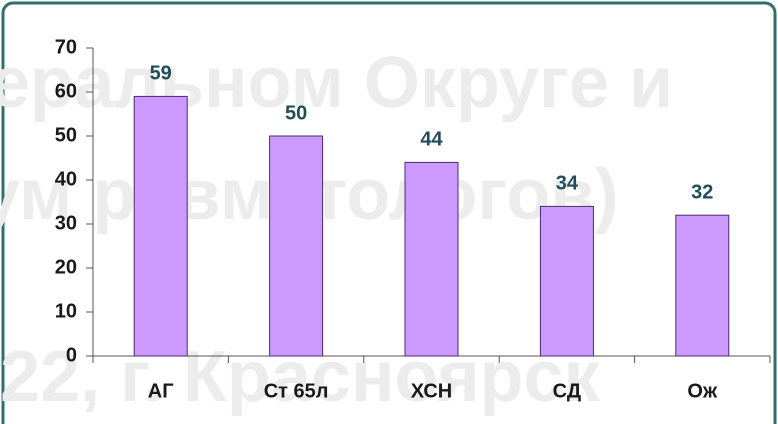 The height and width of the screenshot is (424, 778). I want to click on data-label: 59, so click(161, 74).